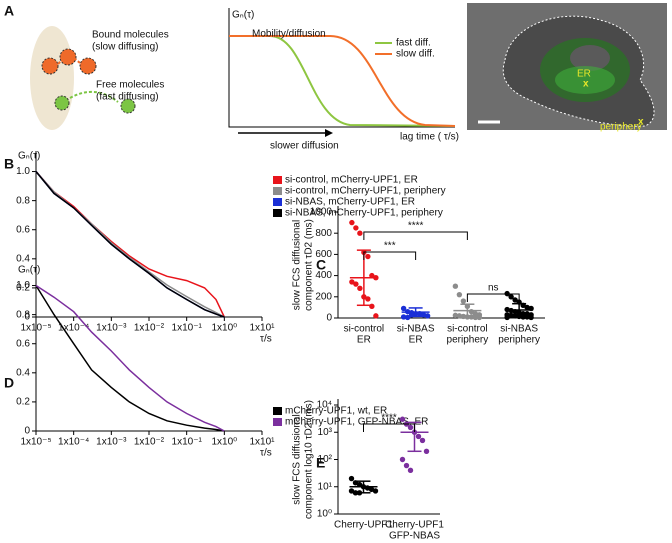 This screenshot has height=543, width=672. What do you see at coordinates (9, 383) in the screenshot?
I see `panel-label: D` at bounding box center [9, 383].